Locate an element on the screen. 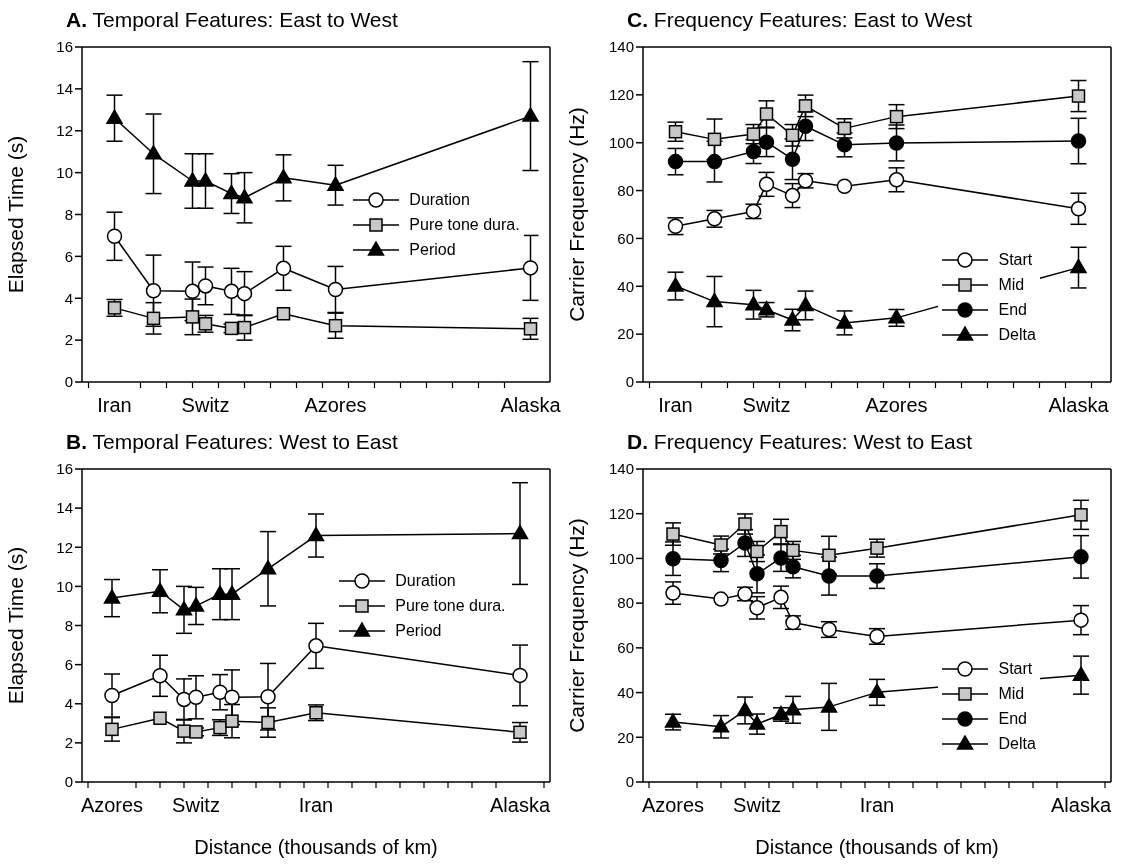  chart-title: D. Frequency Features: West to East is located at coordinates (800, 441).